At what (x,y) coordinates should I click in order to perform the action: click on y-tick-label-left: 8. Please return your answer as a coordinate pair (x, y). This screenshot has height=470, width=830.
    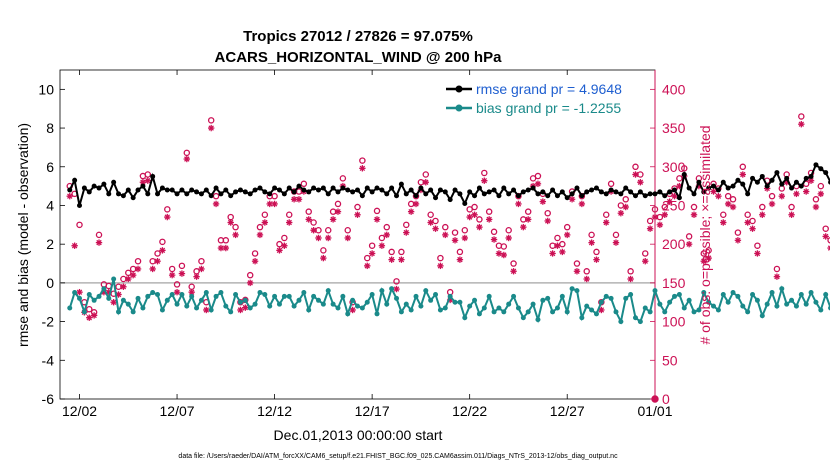
    Looking at the image, I should click on (50, 128).